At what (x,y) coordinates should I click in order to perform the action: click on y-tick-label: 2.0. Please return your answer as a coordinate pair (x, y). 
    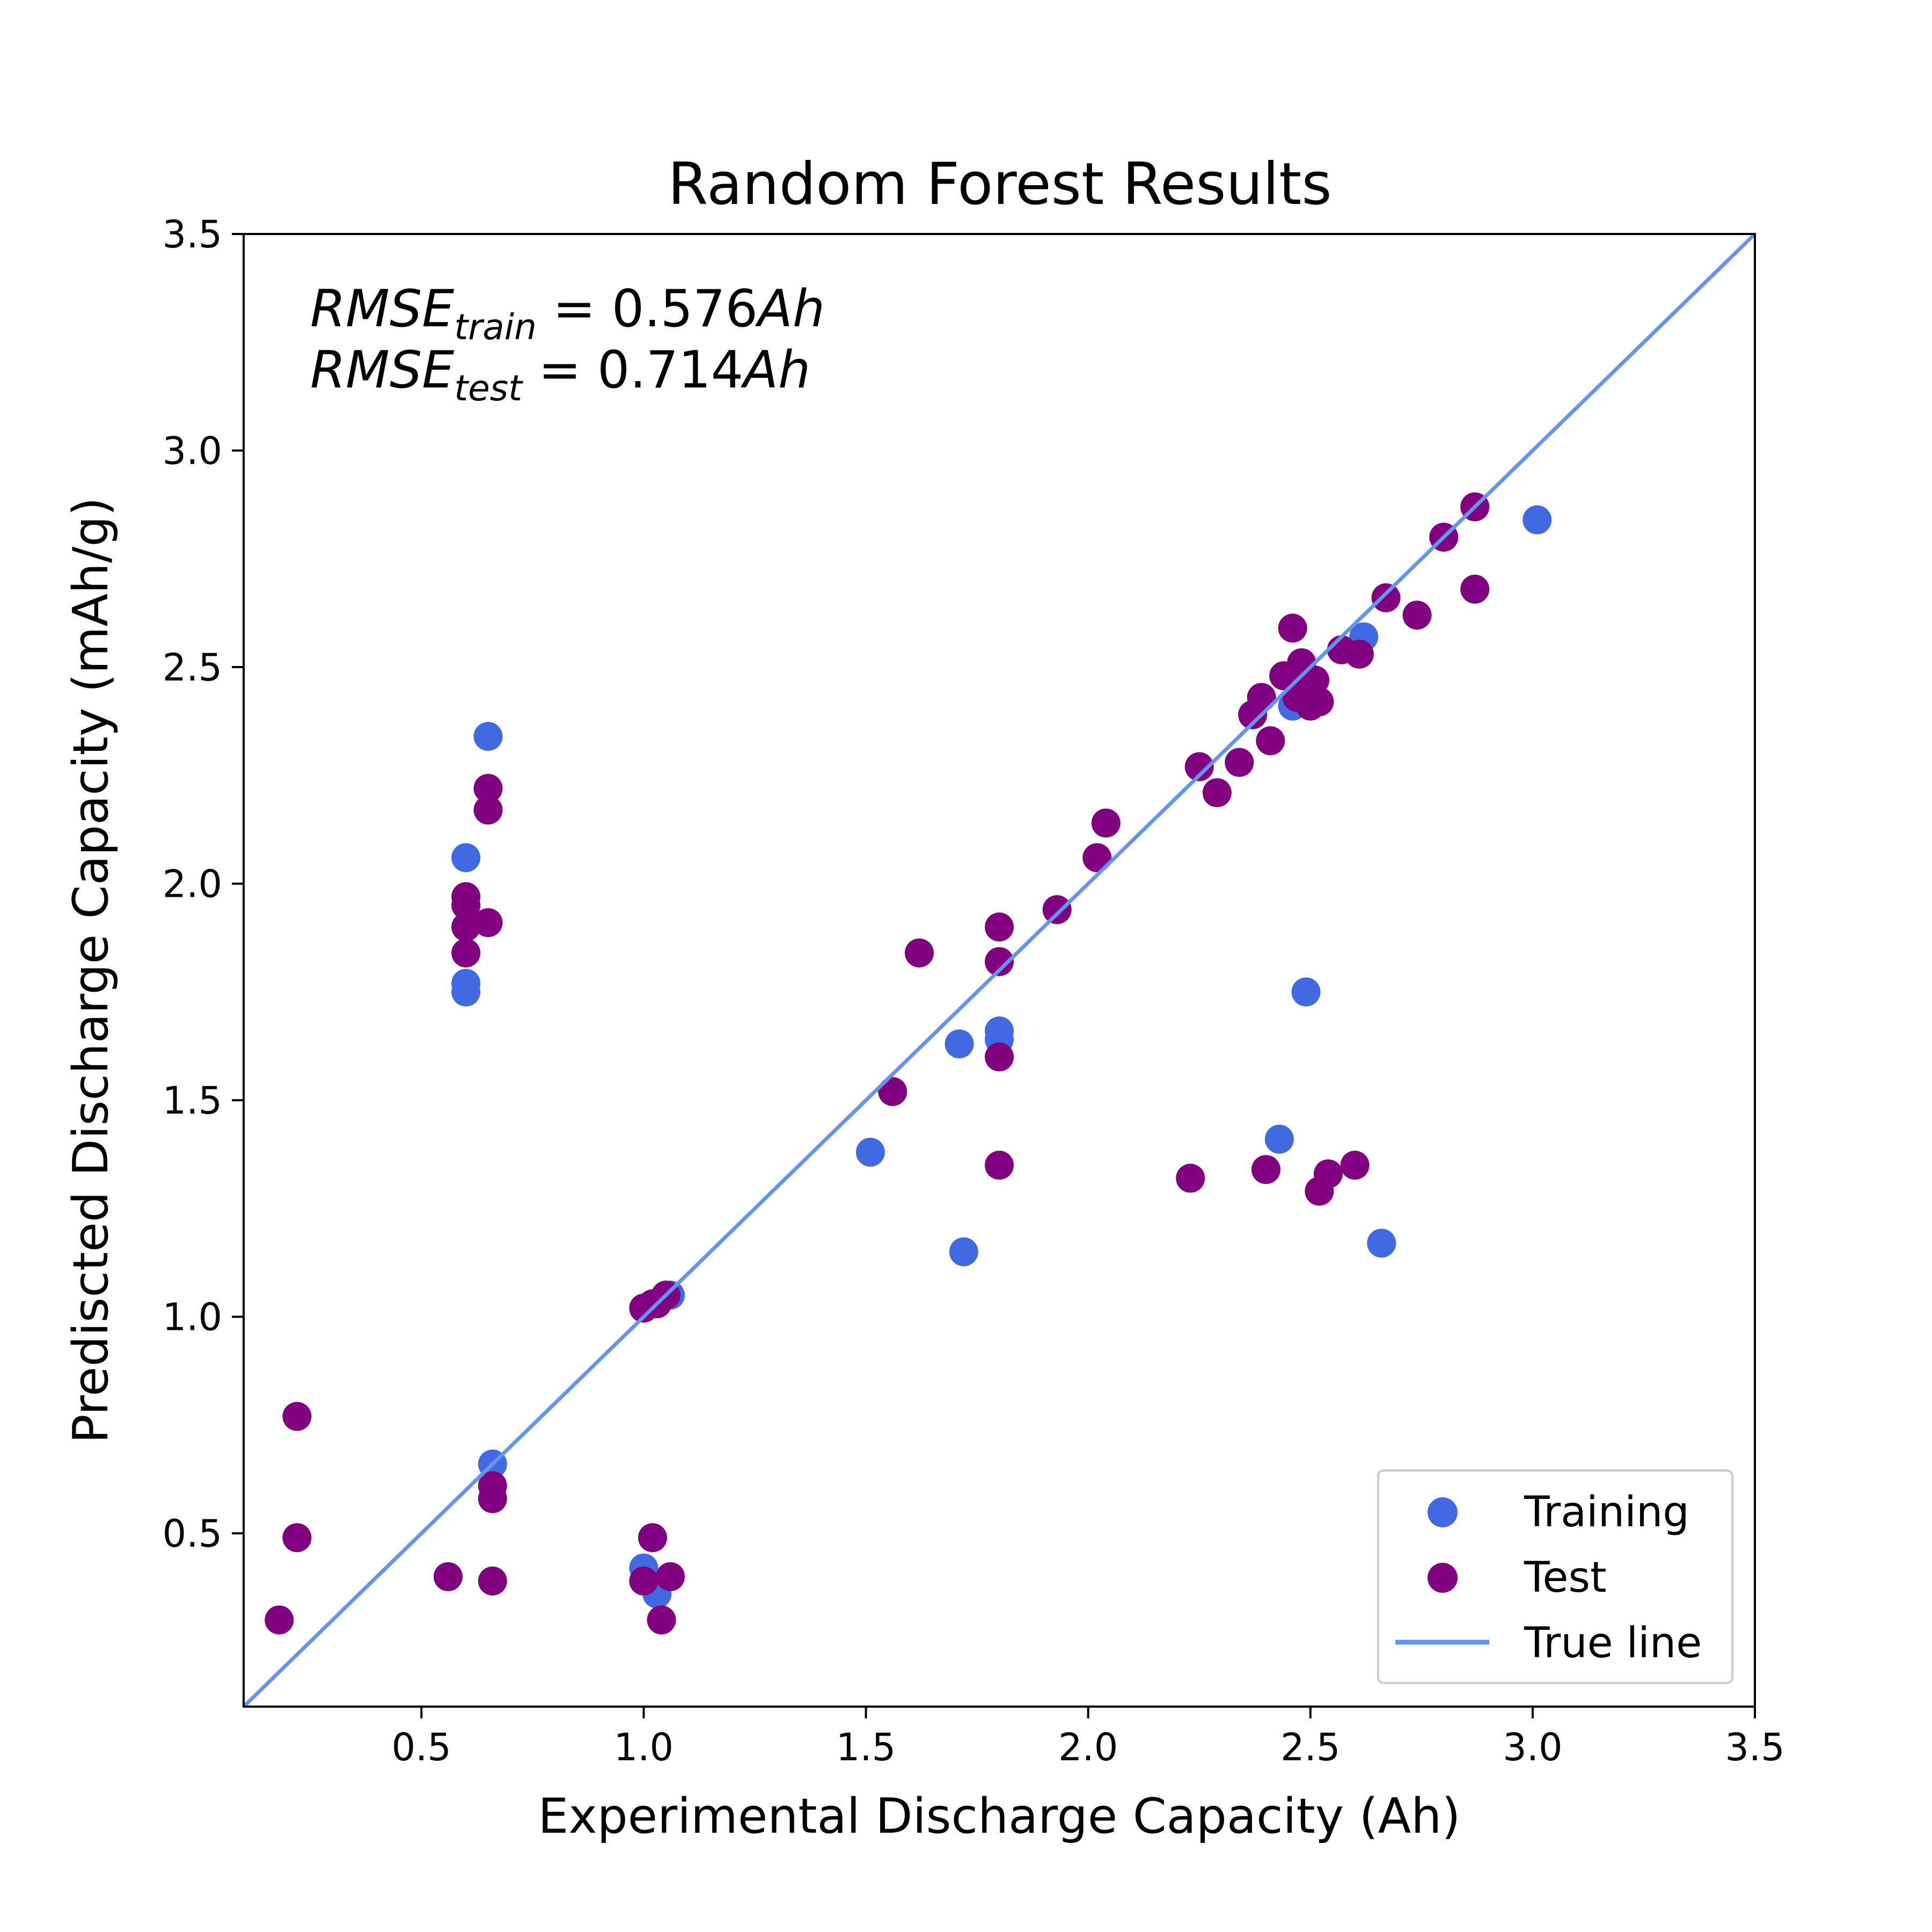
    Looking at the image, I should click on (192, 884).